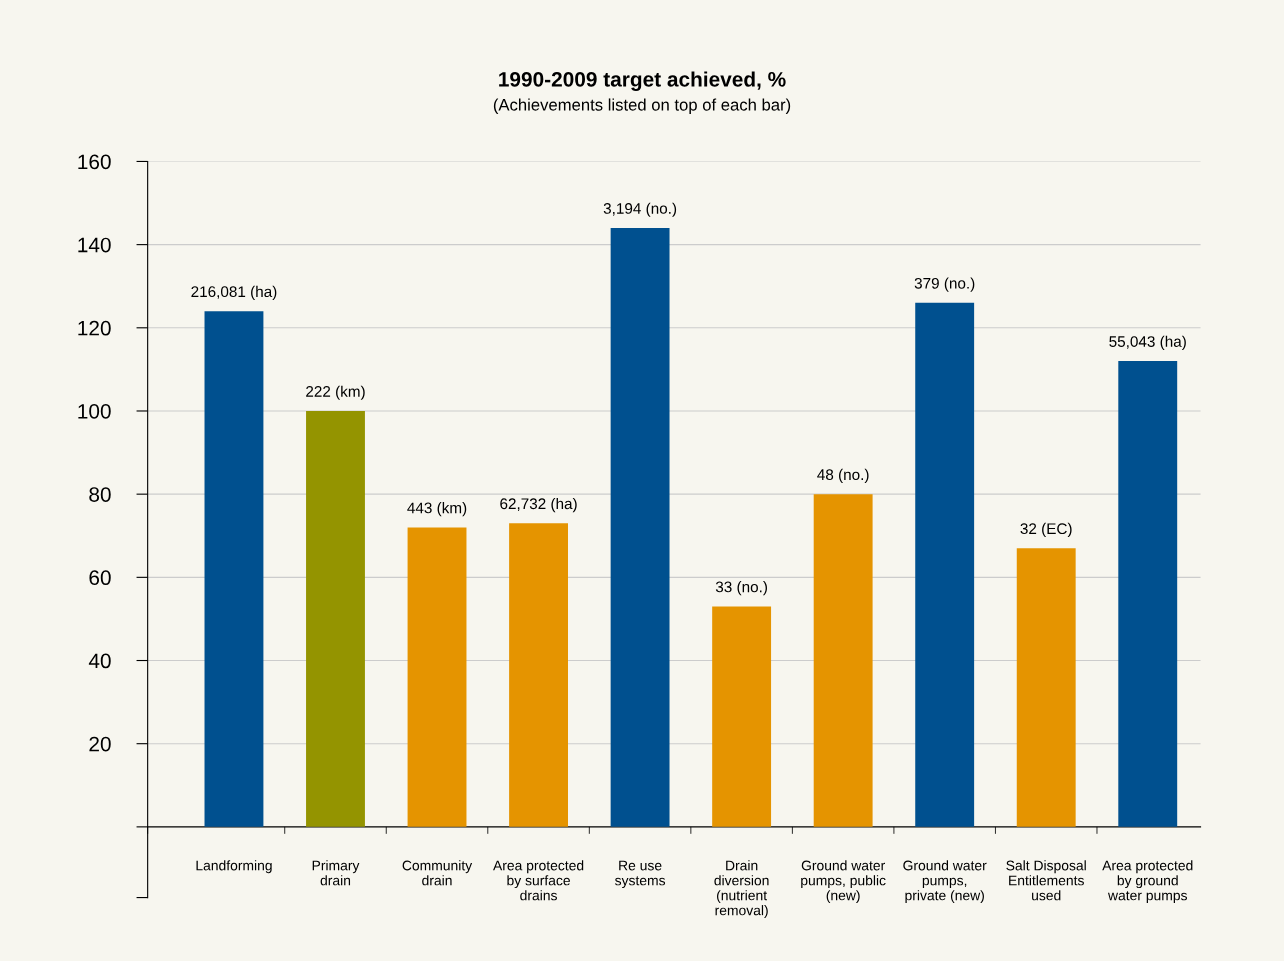 This screenshot has width=1284, height=961. What do you see at coordinates (642, 106) in the screenshot?
I see `chart-subtitle: (Achievements listed on top of each bar)` at bounding box center [642, 106].